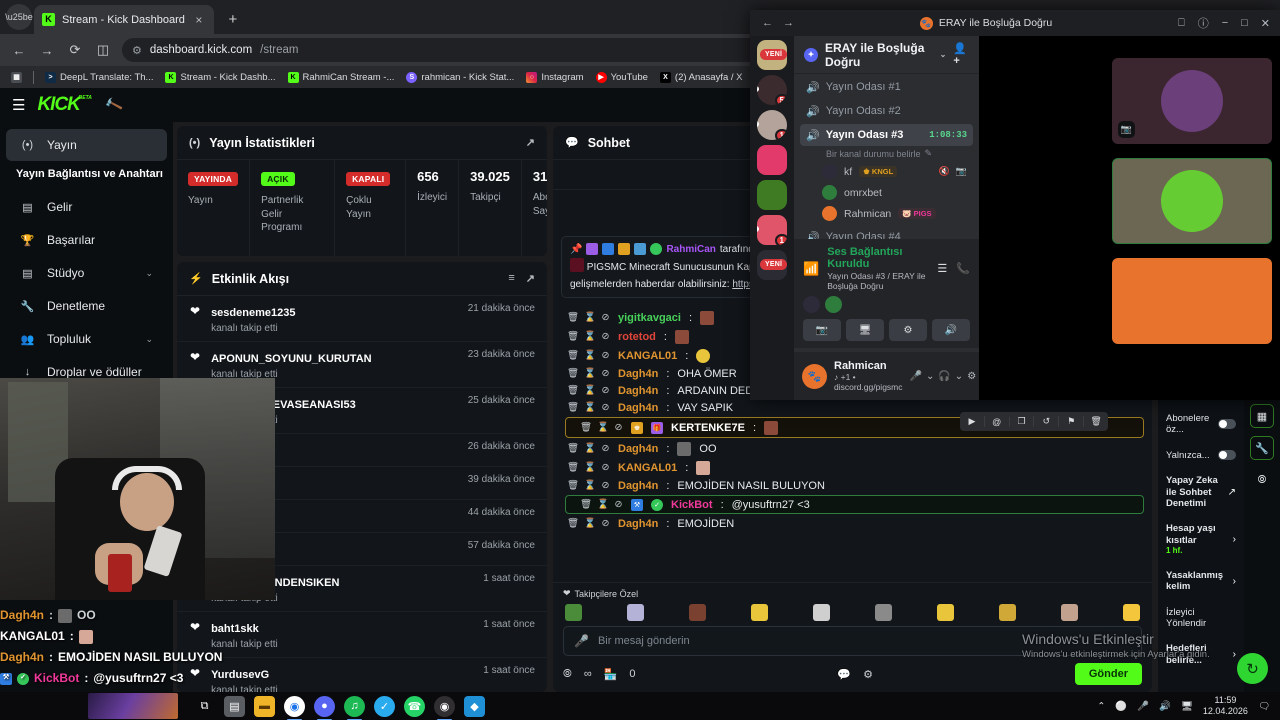 The width and height of the screenshot is (1280, 720). Describe the element at coordinates (1201, 539) in the screenshot. I see `setting-account-age: Hesap yaşı kısıtlar 1 hf. ›` at that location.